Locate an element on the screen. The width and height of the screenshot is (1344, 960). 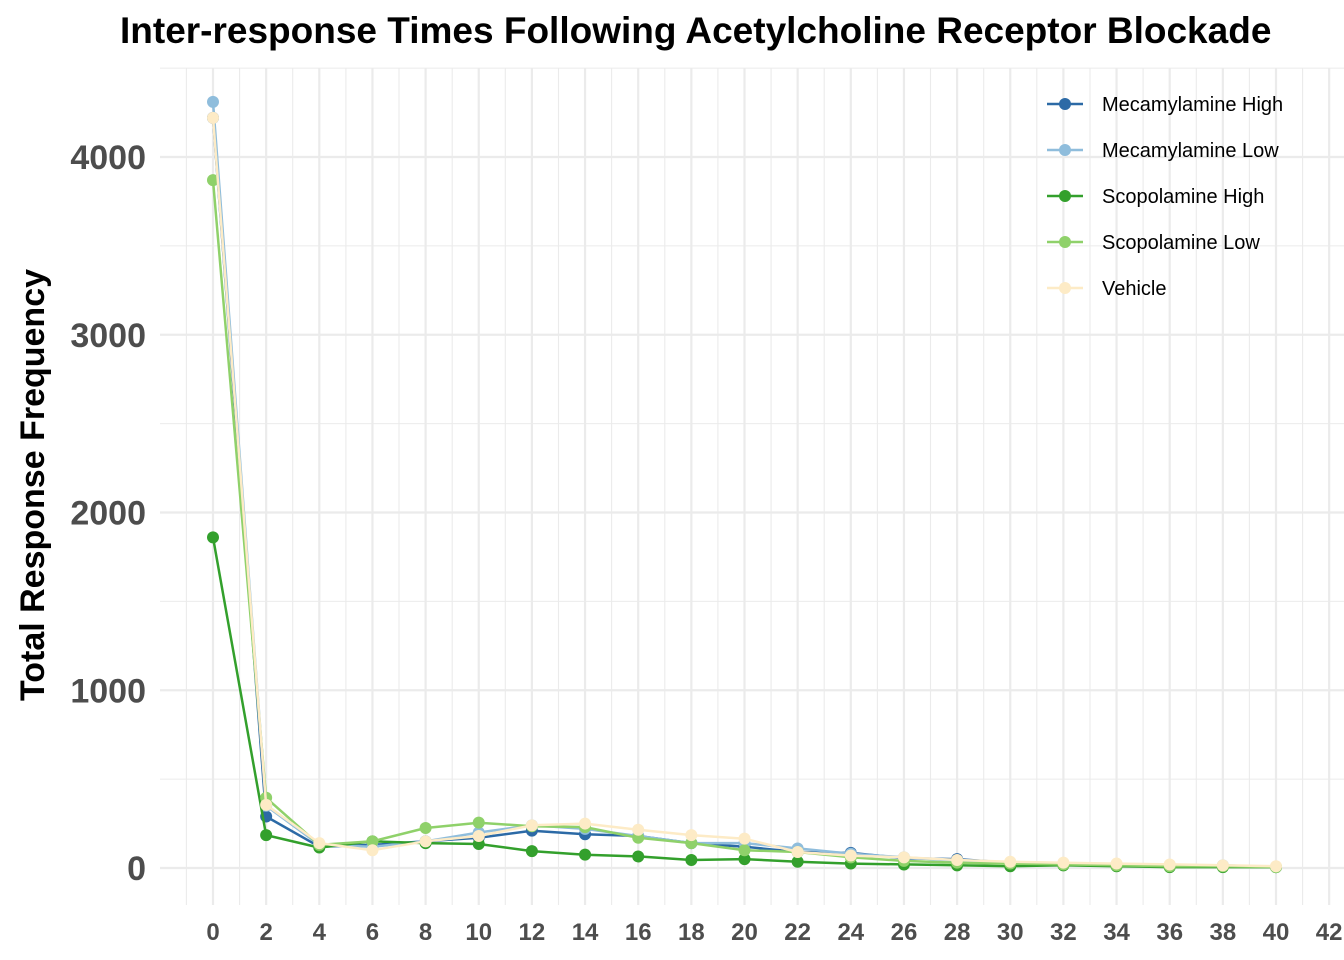
x-axis-ticks: 0 2 4 6 8 10 12 14 16 18 20 22 24 26 28 30 32 34 36 38 40 42 is located at coordinates (774, 932).